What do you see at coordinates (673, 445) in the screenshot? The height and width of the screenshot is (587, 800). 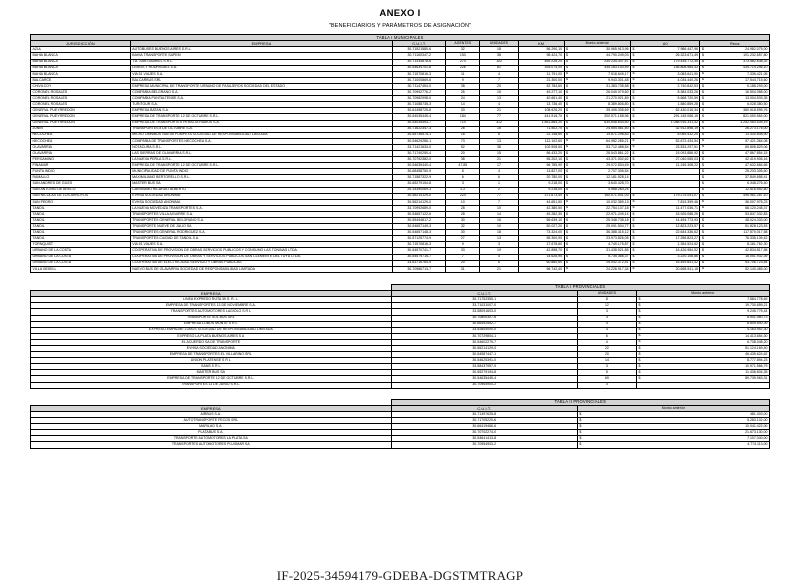 I see `cell-monto-anterior: $4.774.113,00` at bounding box center [673, 445].